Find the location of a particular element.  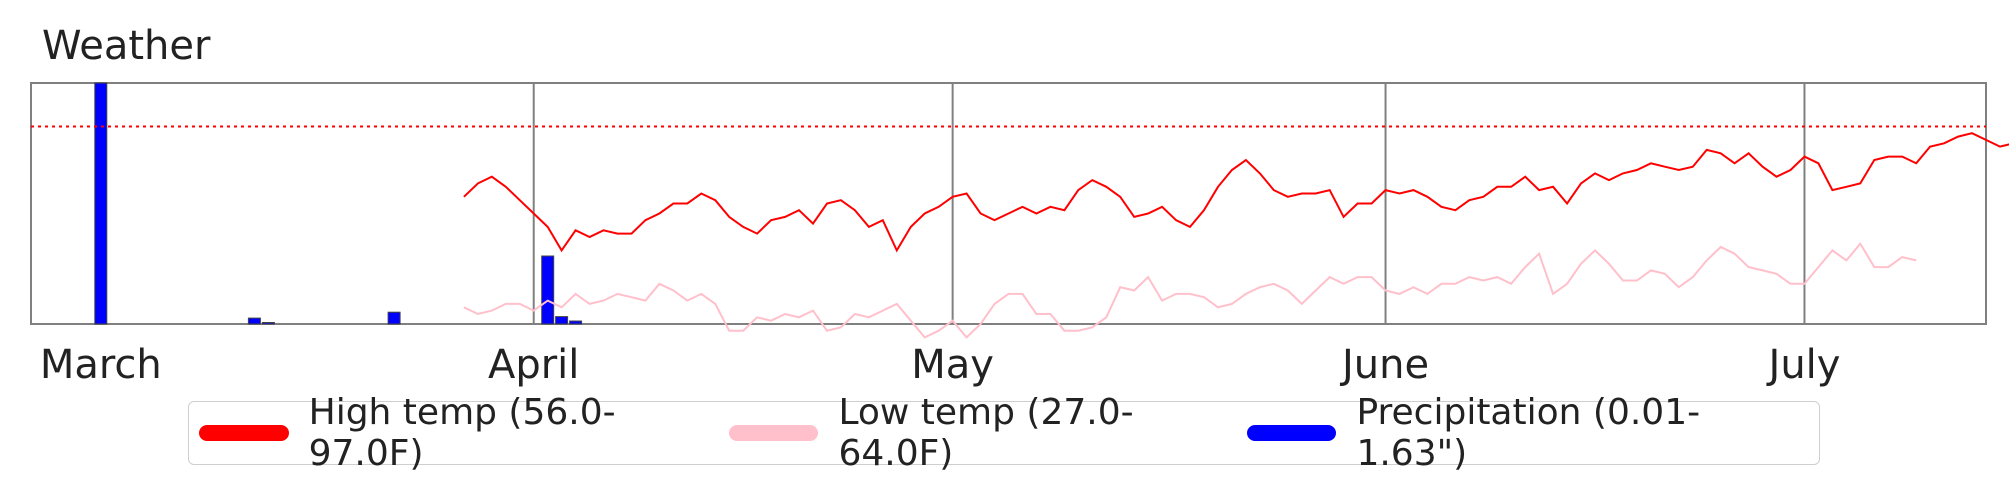

legend-label-low: Low temp (27.0-64.0F) is located at coordinates (986, 433).